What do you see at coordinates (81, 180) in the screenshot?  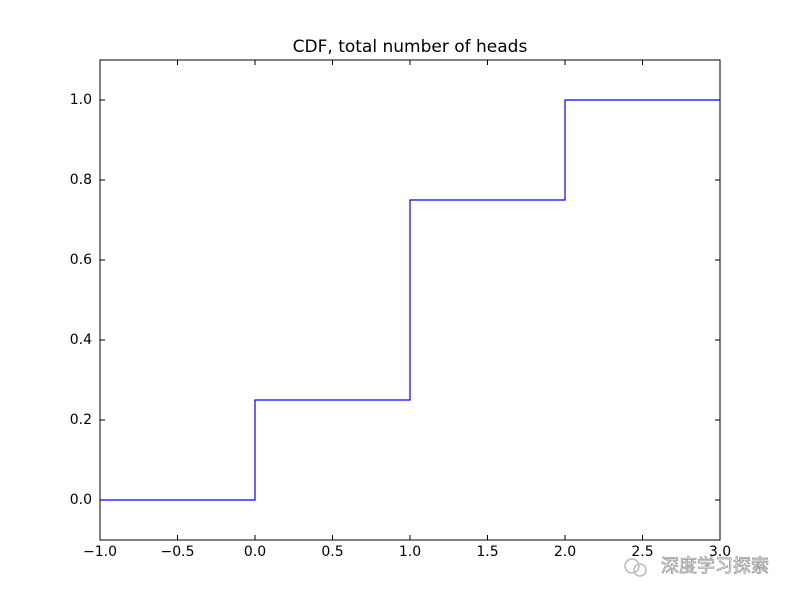 I see `y-tick-label: 0.8` at bounding box center [81, 180].